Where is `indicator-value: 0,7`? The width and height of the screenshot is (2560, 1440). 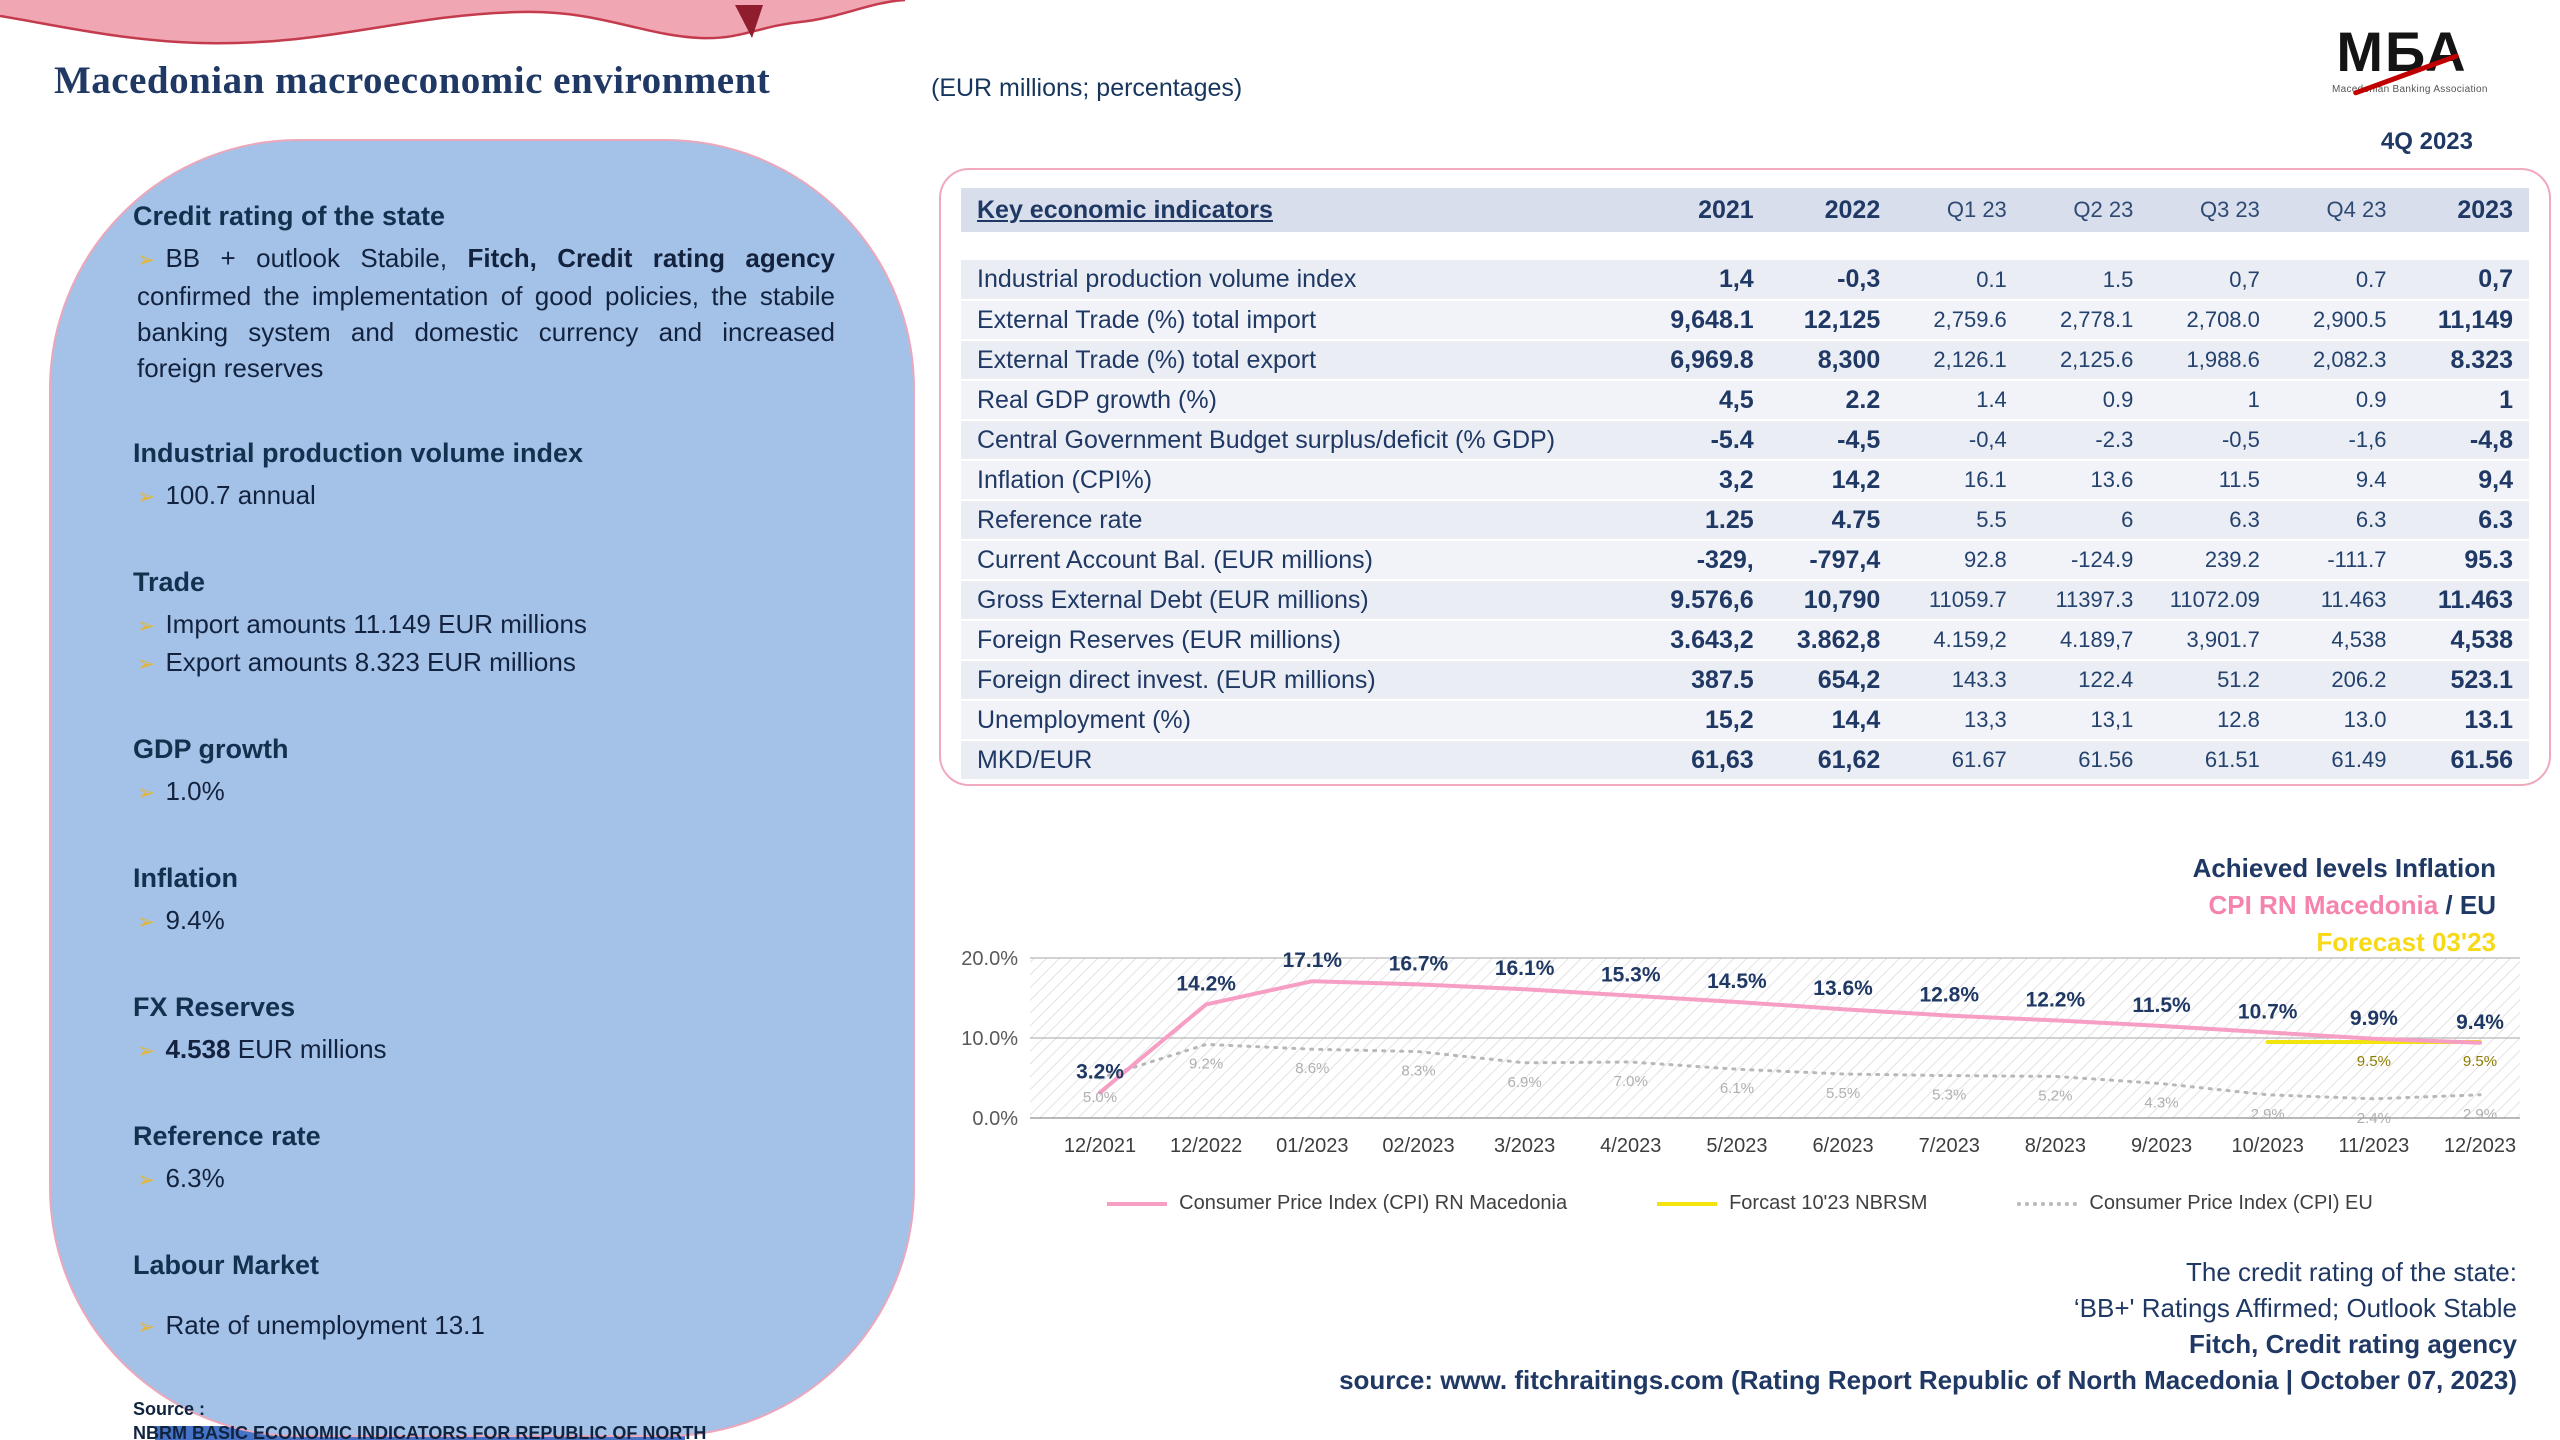 indicator-value: 0,7 is located at coordinates (2212, 280).